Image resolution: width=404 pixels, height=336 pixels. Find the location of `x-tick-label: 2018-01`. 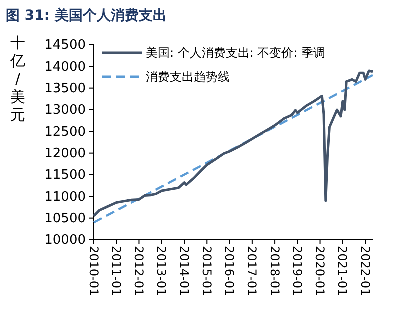

x-tick-label: 2018-01 is located at coordinates (275, 271).